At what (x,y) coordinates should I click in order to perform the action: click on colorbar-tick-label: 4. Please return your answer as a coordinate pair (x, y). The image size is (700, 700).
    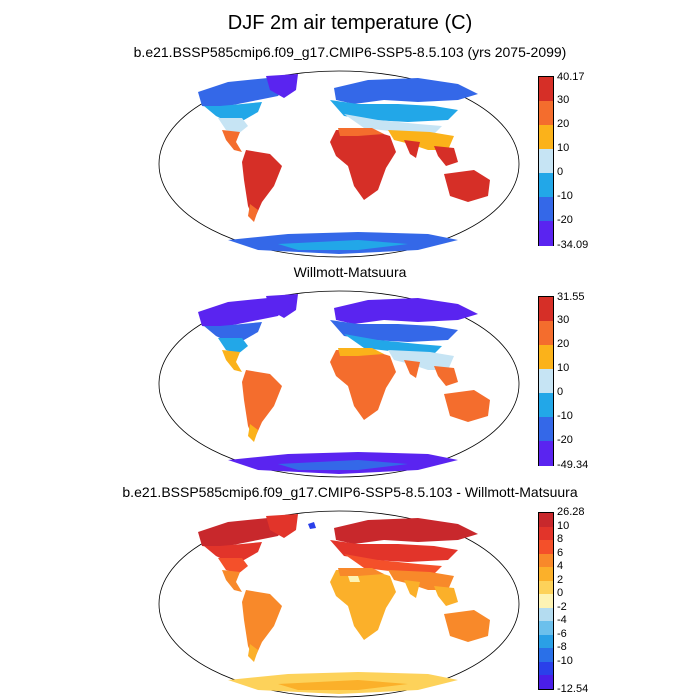
    Looking at the image, I should click on (560, 566).